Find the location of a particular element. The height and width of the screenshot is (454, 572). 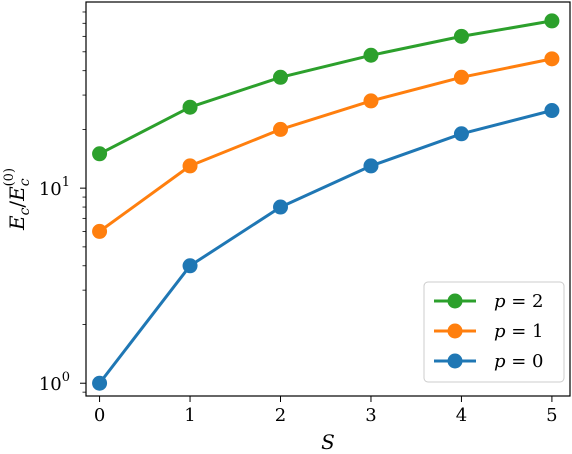

x-axis: 0 1 2 3 4 5 is located at coordinates (326, 411).